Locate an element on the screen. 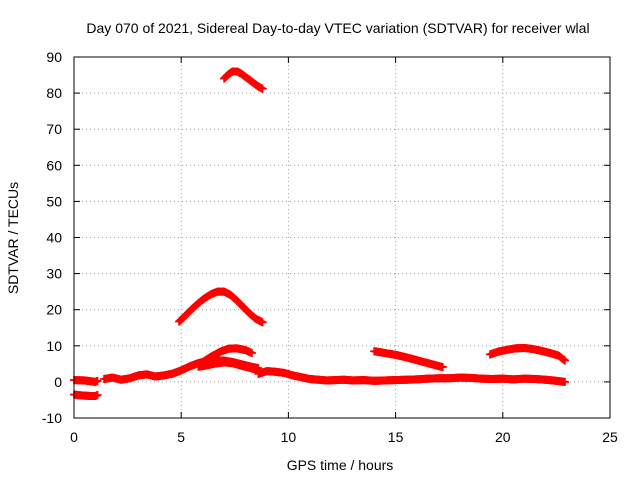 The image size is (640, 480). y-tick-label: 40 is located at coordinates (54, 238).